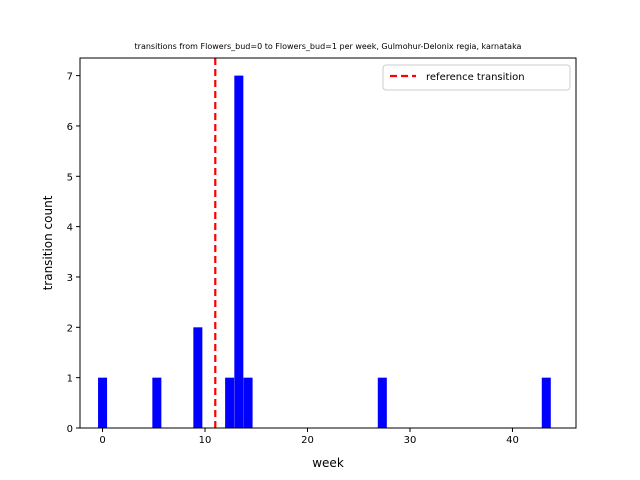  I want to click on legend-entry-label: reference transition, so click(475, 77).